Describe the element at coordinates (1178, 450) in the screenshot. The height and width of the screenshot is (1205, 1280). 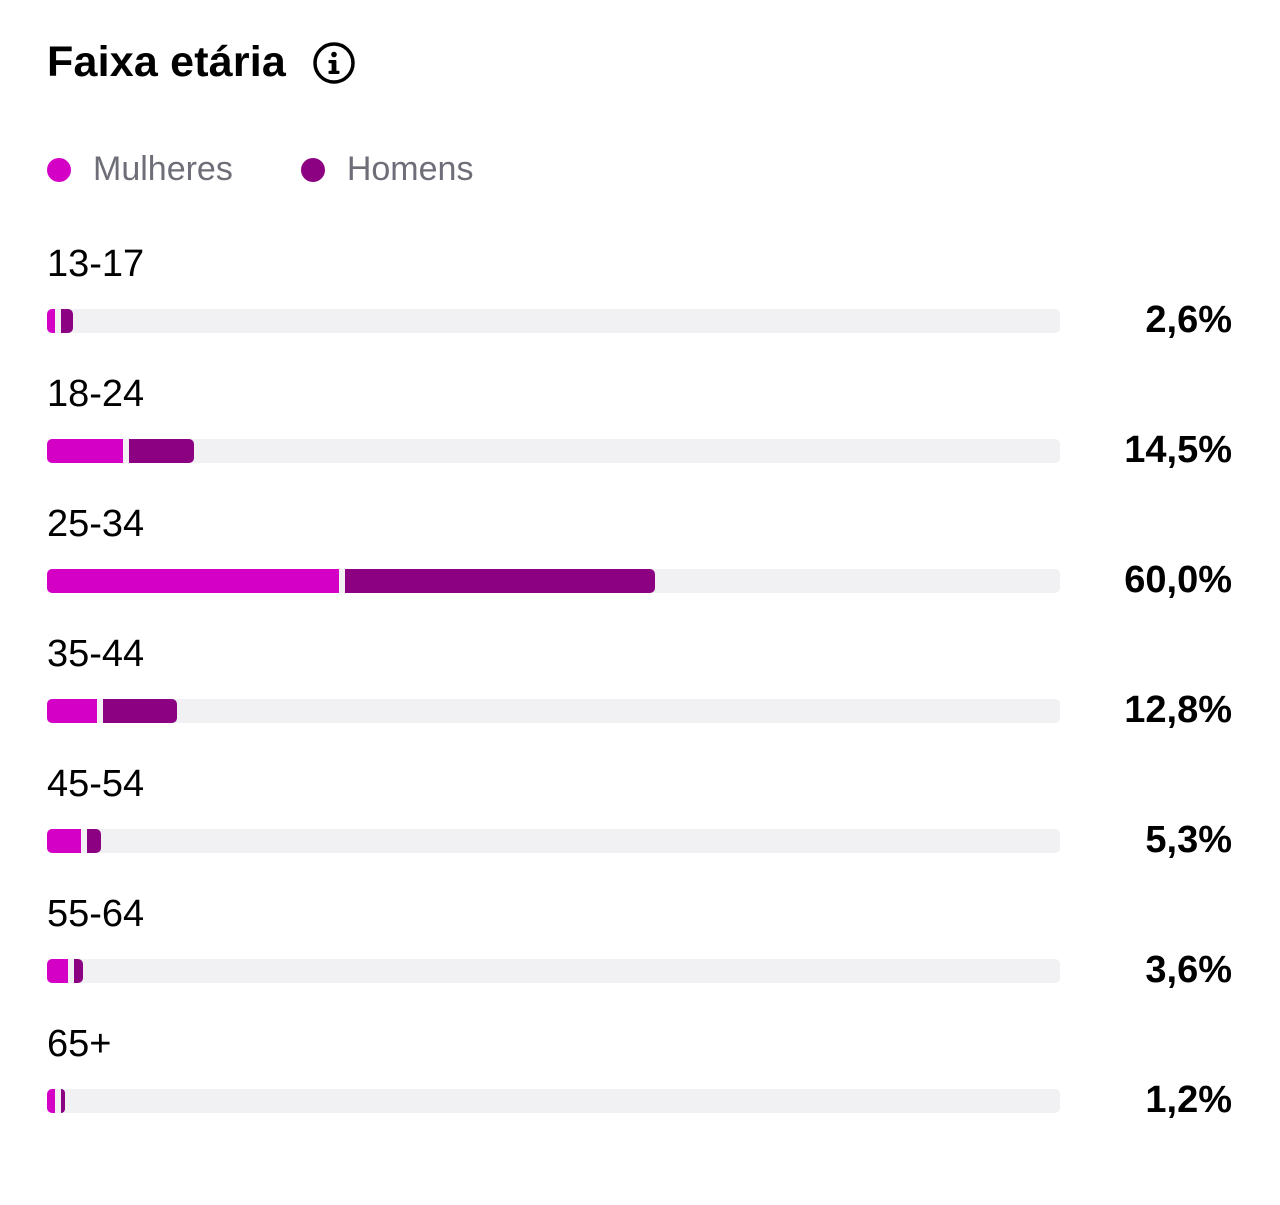
I see `age-percentage-value: 14,5%` at that location.